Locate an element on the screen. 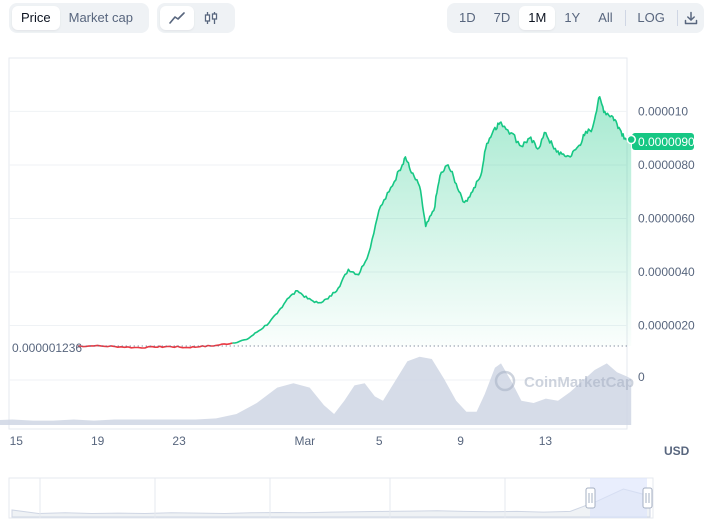 The image size is (708, 525). x-tick-label: Mar is located at coordinates (305, 441).